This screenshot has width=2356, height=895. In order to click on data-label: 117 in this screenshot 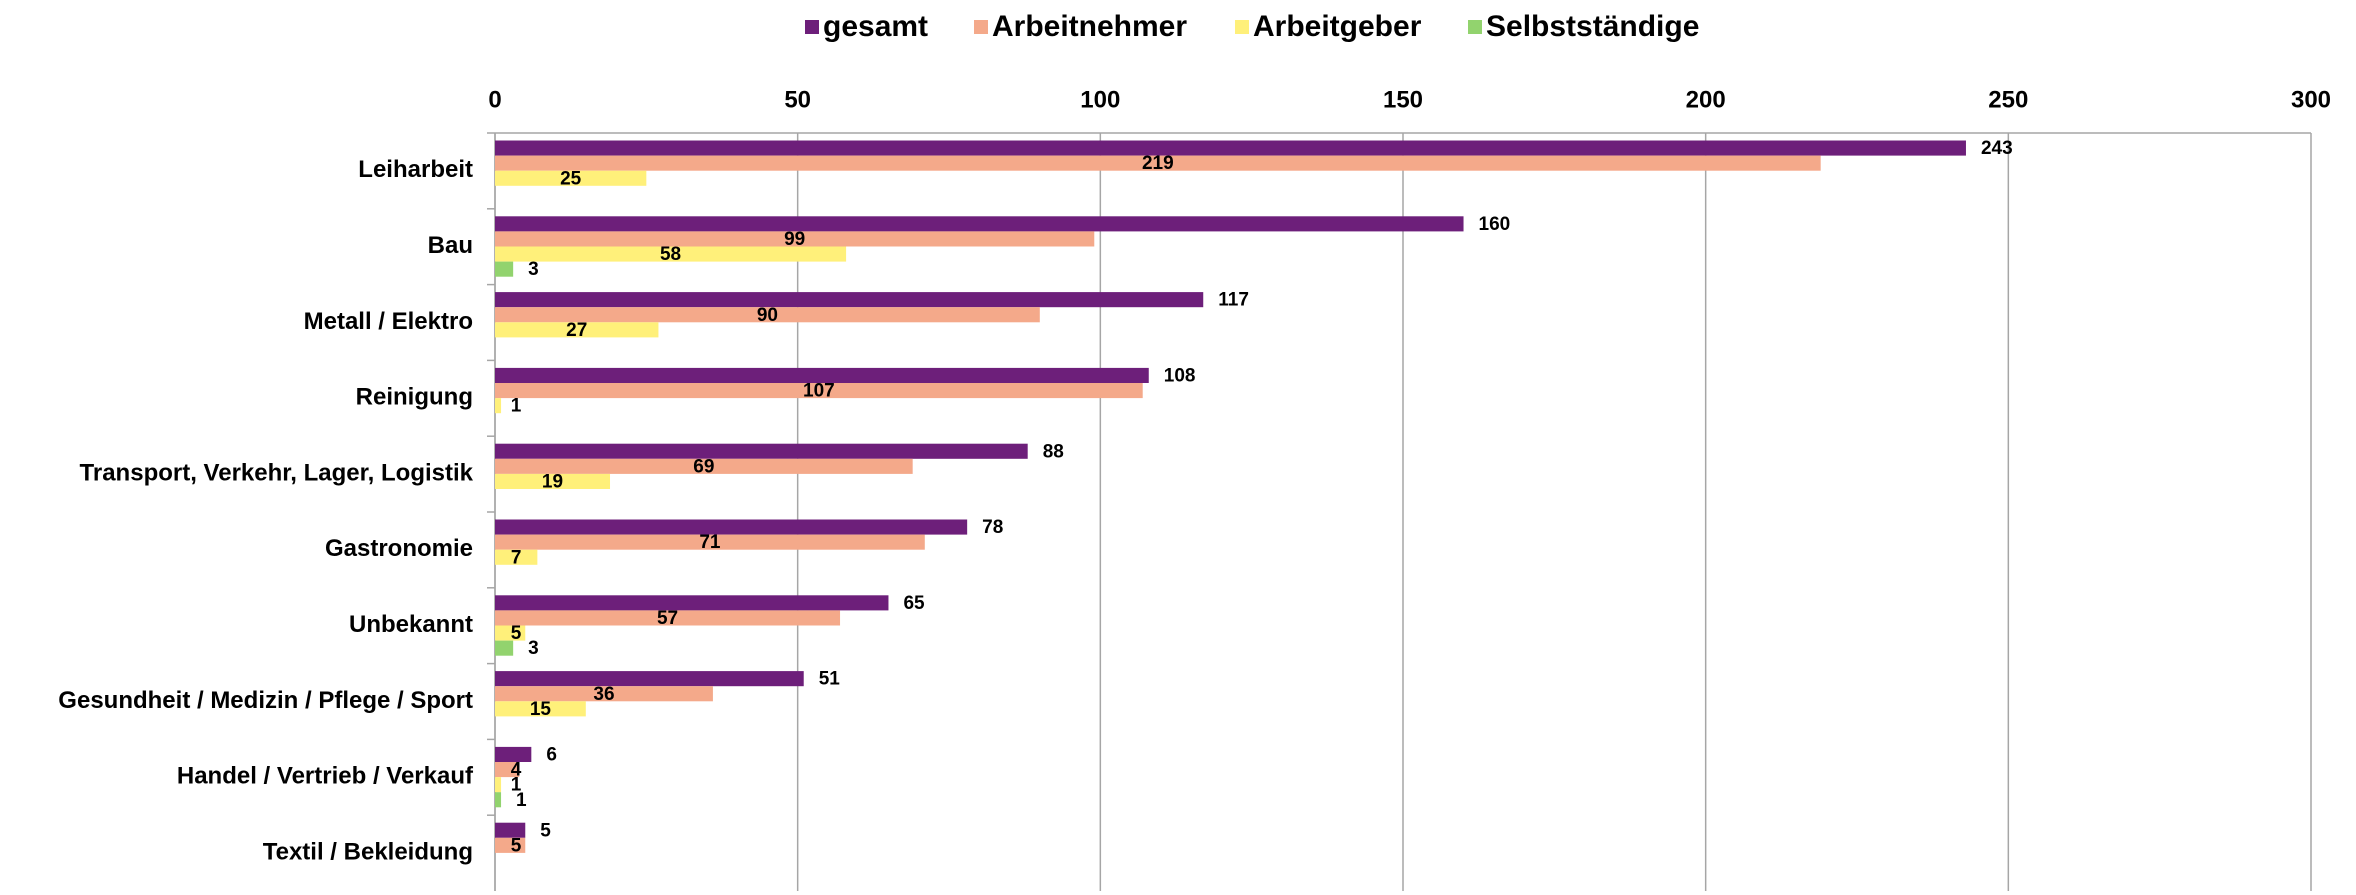, I will do `click(1233, 300)`.